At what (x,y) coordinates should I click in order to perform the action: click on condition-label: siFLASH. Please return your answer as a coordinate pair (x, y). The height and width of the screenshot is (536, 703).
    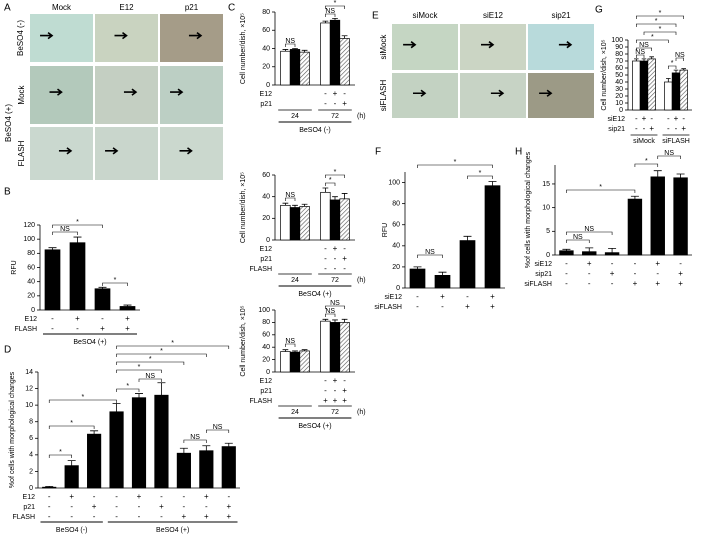
    Looking at the image, I should click on (538, 284).